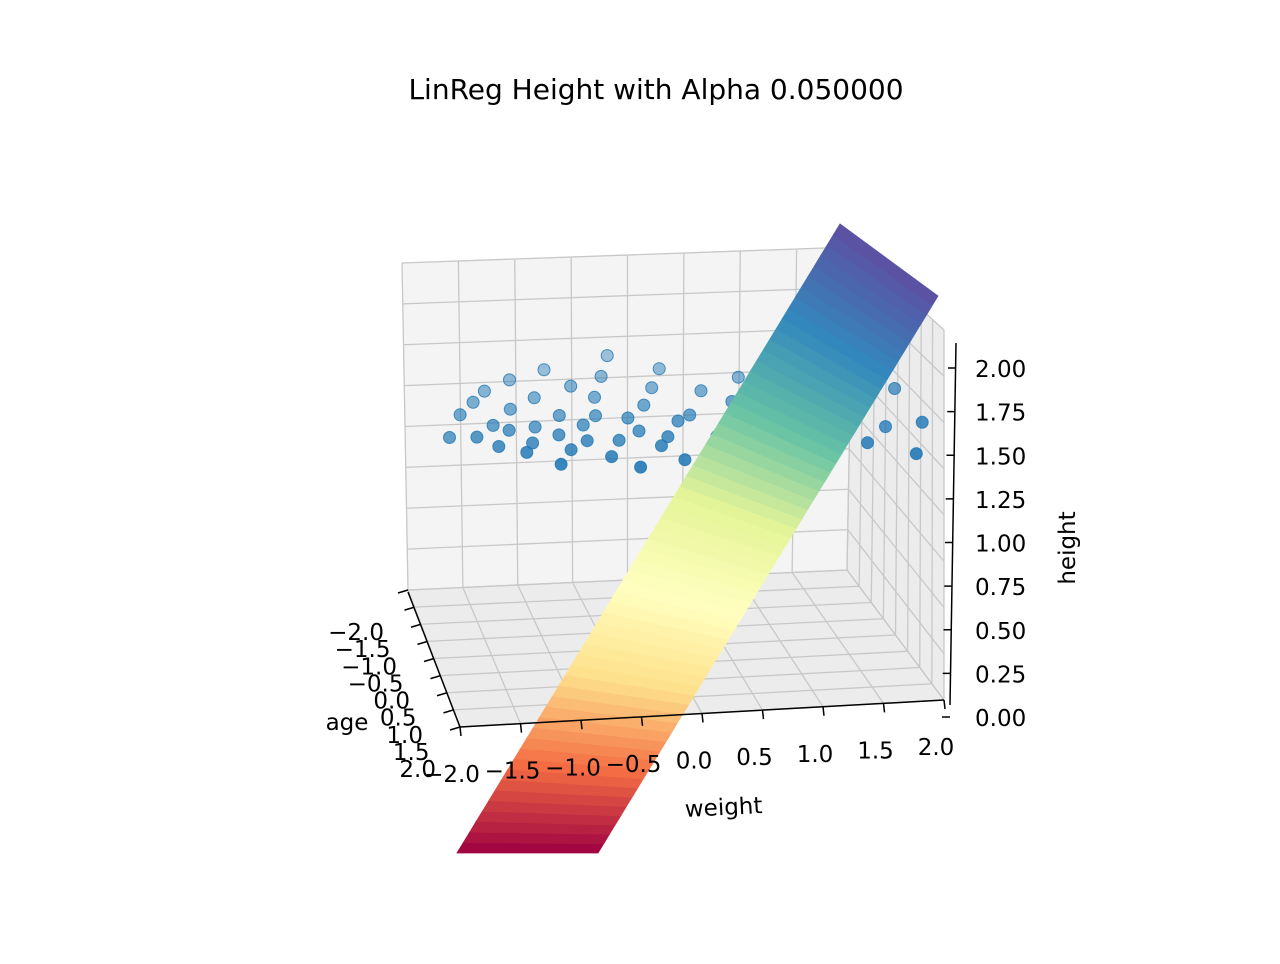 Image resolution: width=1280 pixels, height=964 pixels. I want to click on tick-label: −0.5, so click(376, 684).